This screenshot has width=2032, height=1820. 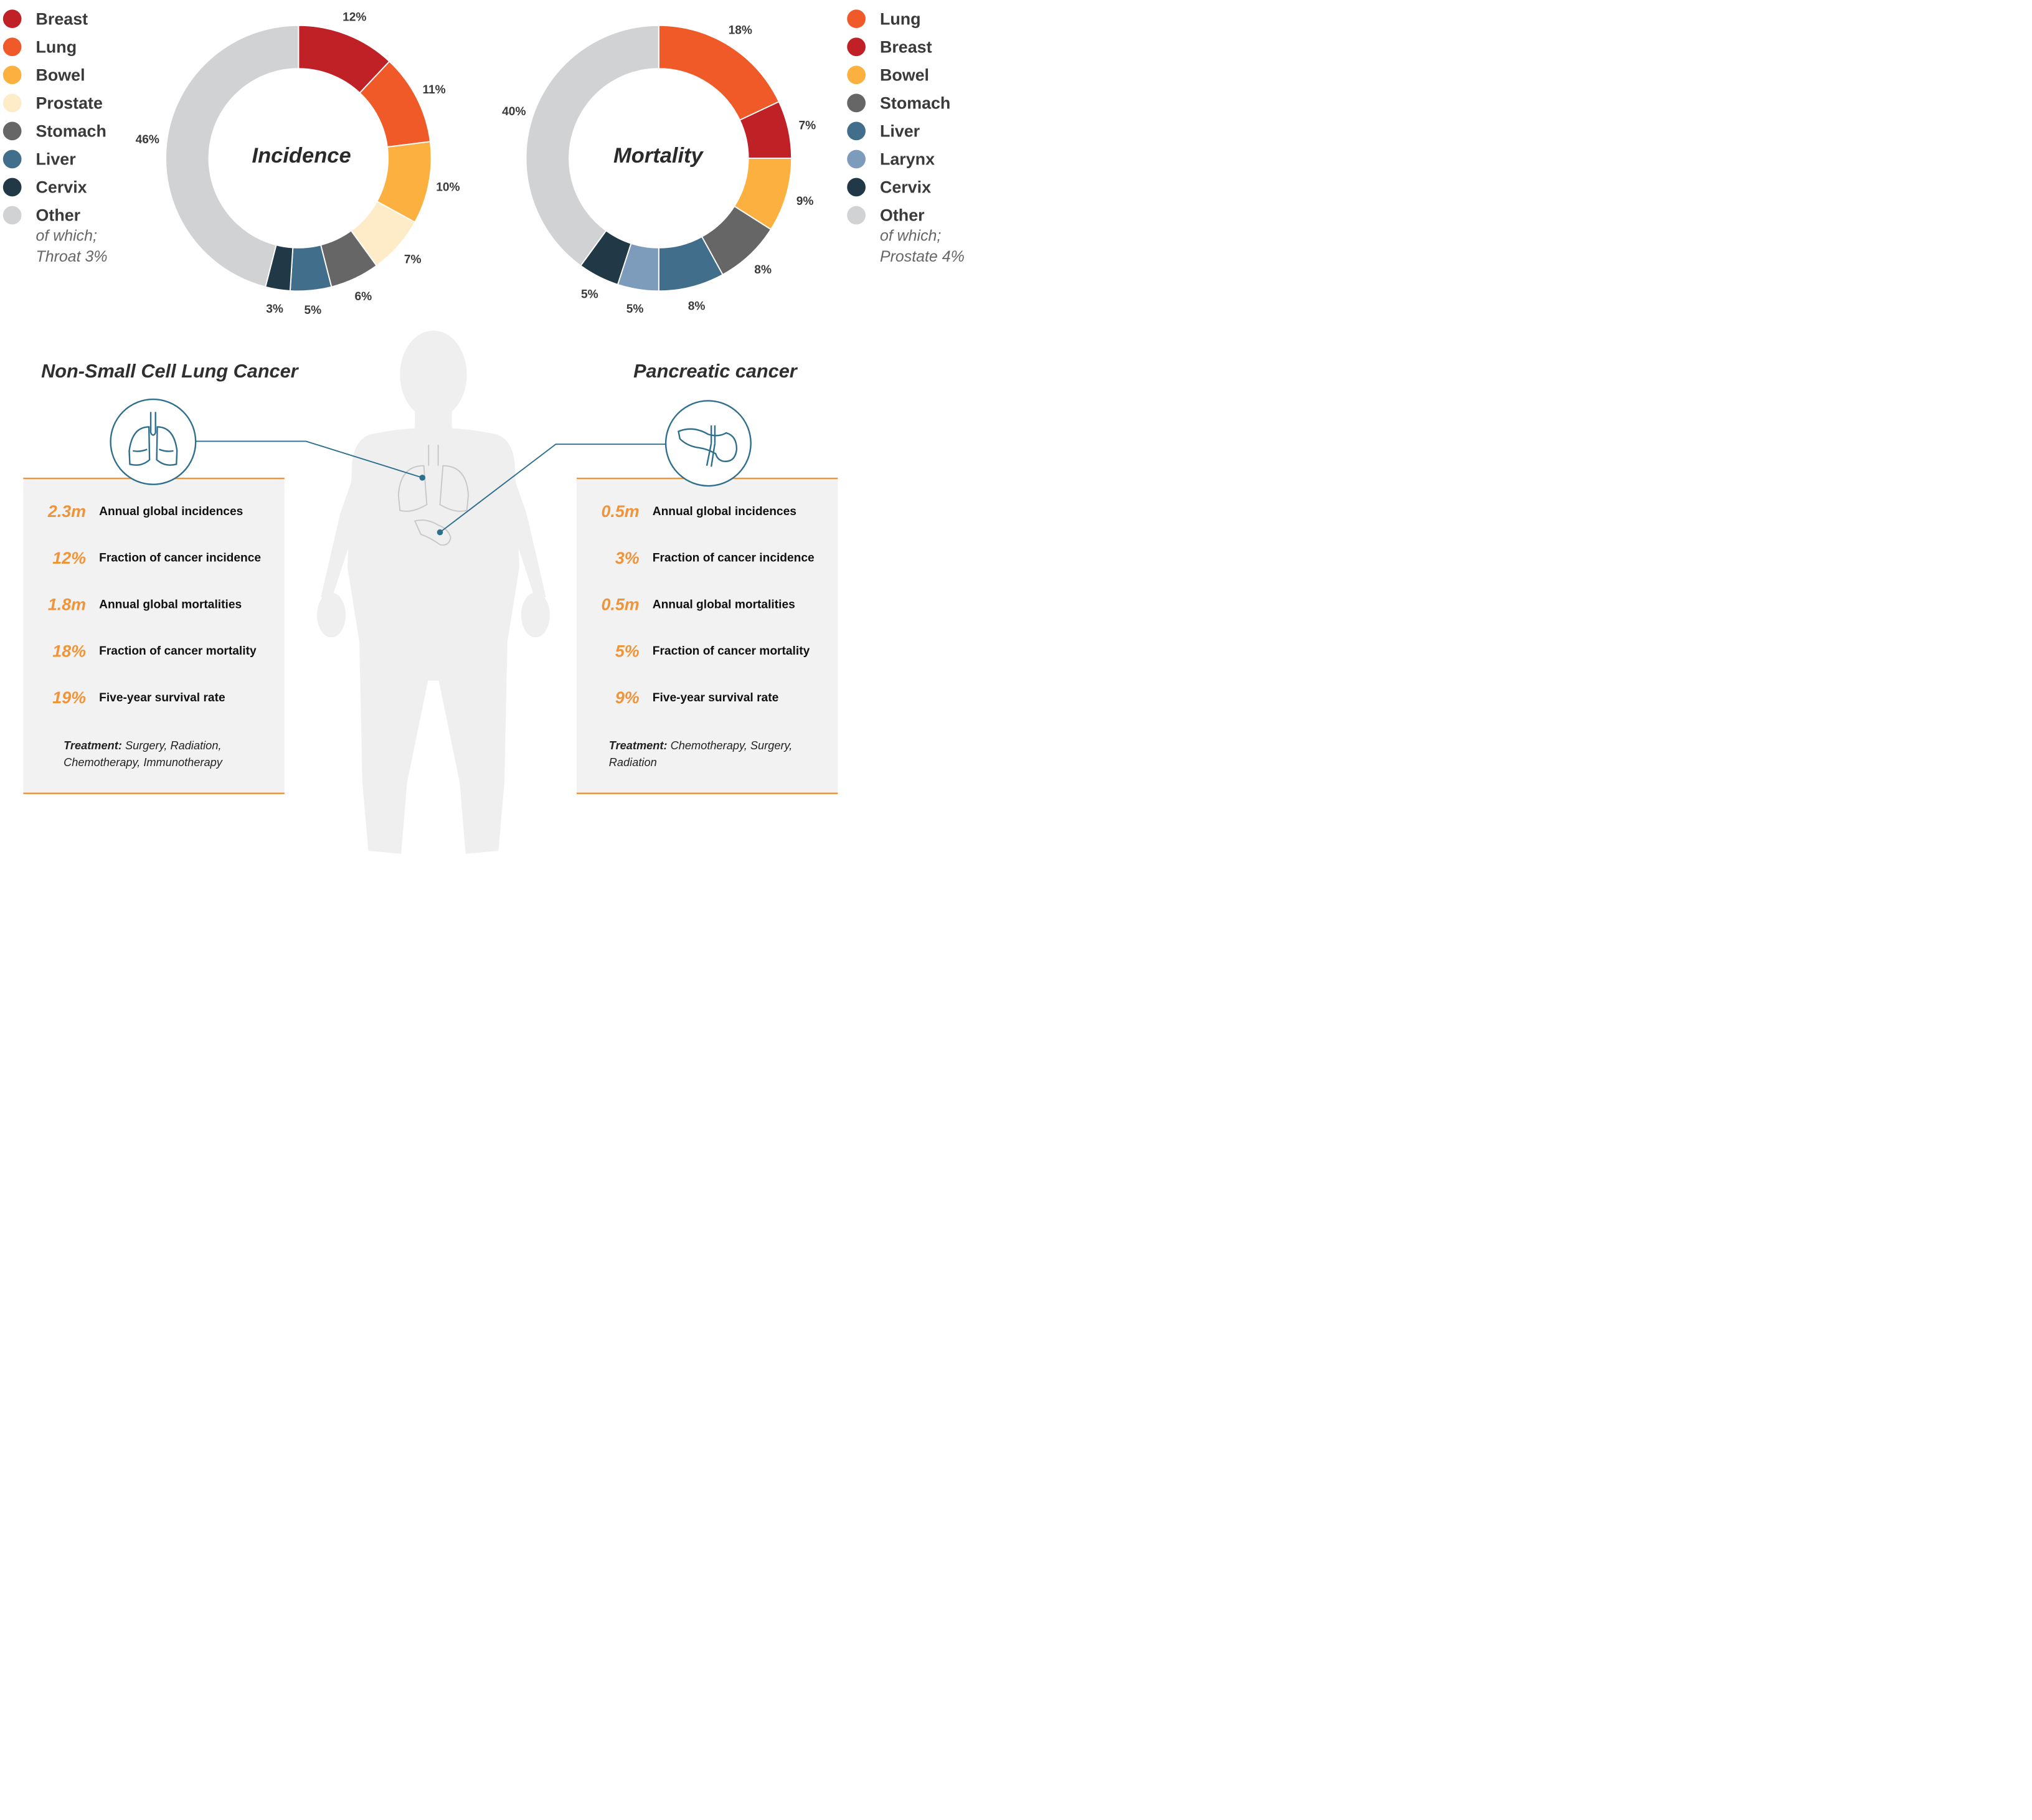 I want to click on data-label-cervix: 5%, so click(x=589, y=295).